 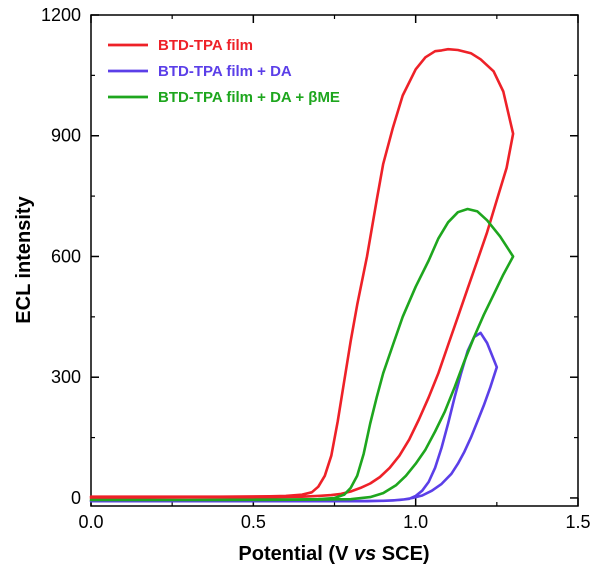 I want to click on x-tick-label: 0.5, so click(x=253, y=522).